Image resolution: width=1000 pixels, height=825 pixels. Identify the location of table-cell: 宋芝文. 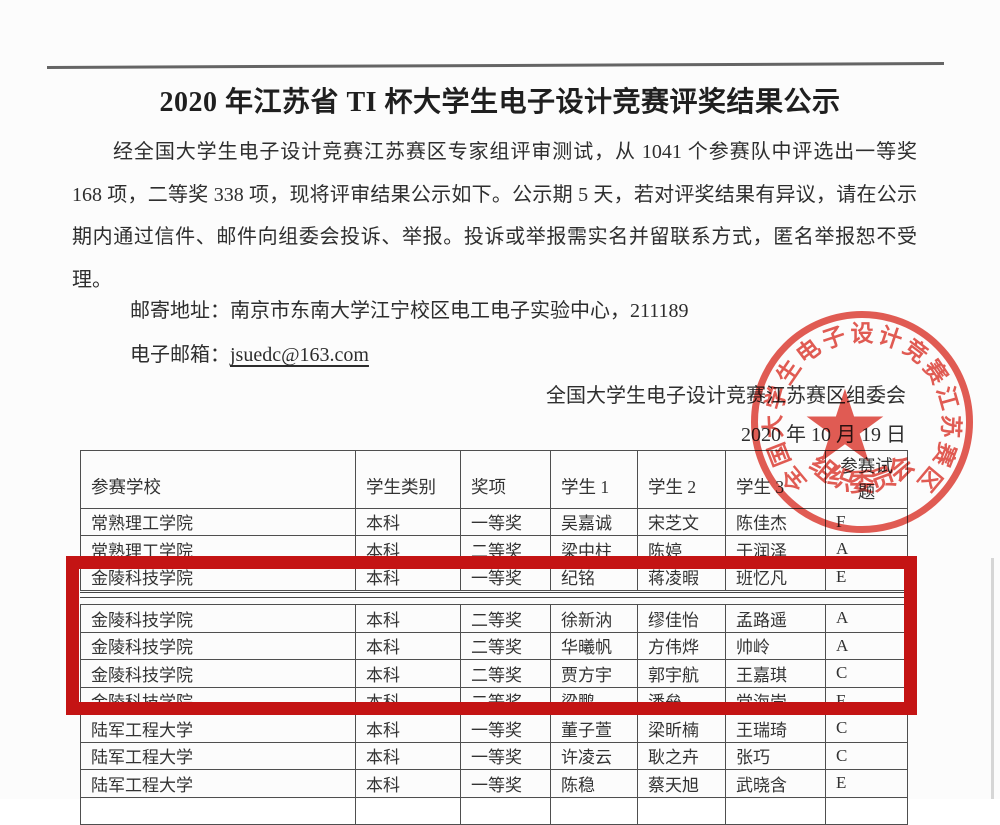
(681, 521).